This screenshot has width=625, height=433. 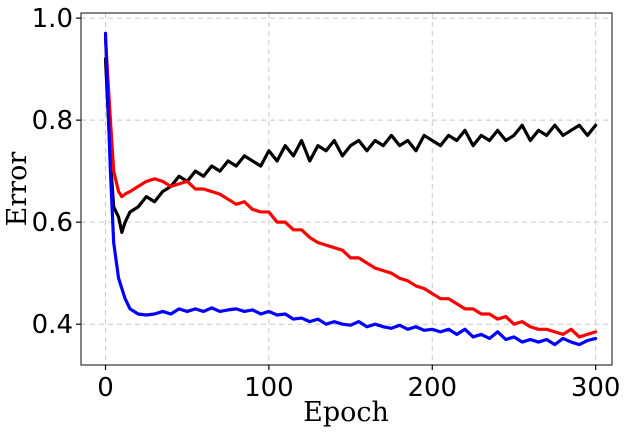 What do you see at coordinates (52, 121) in the screenshot?
I see `y-tick-label: 0.8` at bounding box center [52, 121].